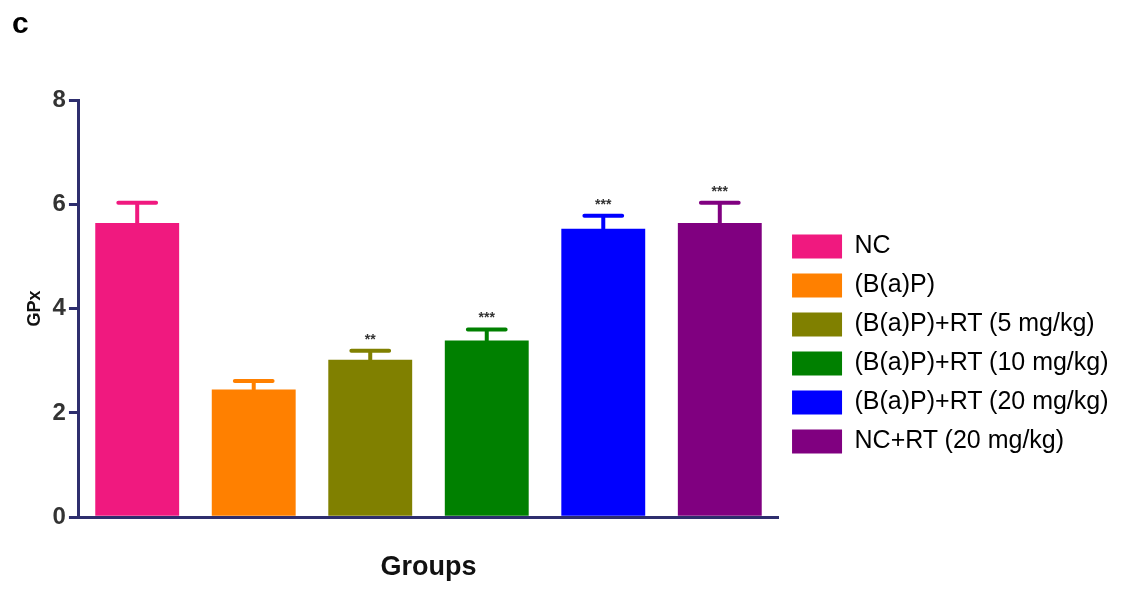 The height and width of the screenshot is (593, 1129). What do you see at coordinates (59, 411) in the screenshot?
I see `y-tick-label: 2` at bounding box center [59, 411].